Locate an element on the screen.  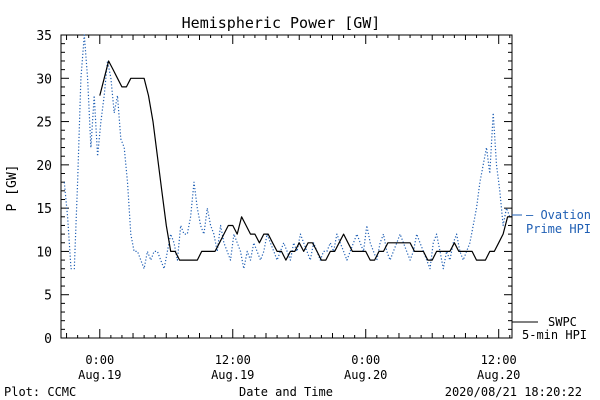
legend-ovation-line1: — Ovation is located at coordinates (558, 215).